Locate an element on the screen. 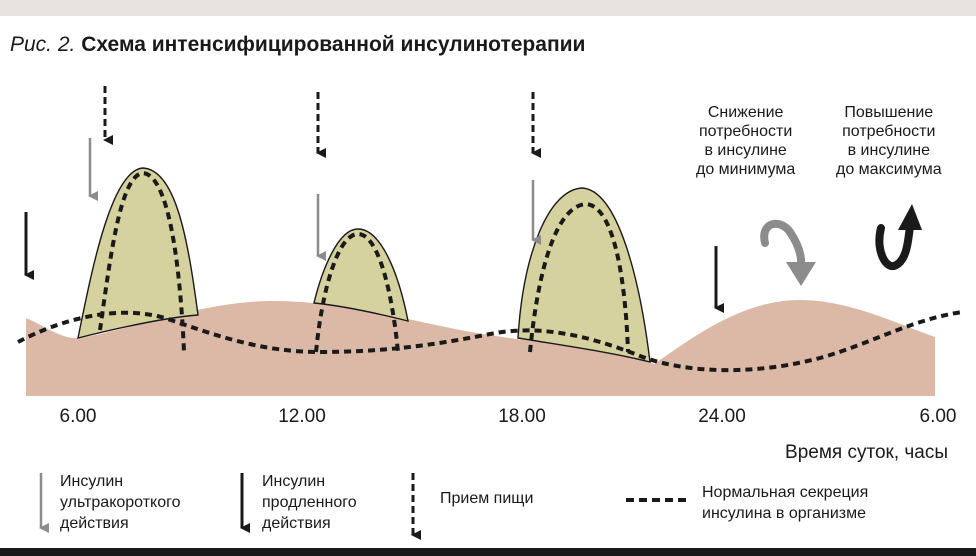 This screenshot has height=556, width=976. x-tick-label: 12.00 is located at coordinates (302, 416).